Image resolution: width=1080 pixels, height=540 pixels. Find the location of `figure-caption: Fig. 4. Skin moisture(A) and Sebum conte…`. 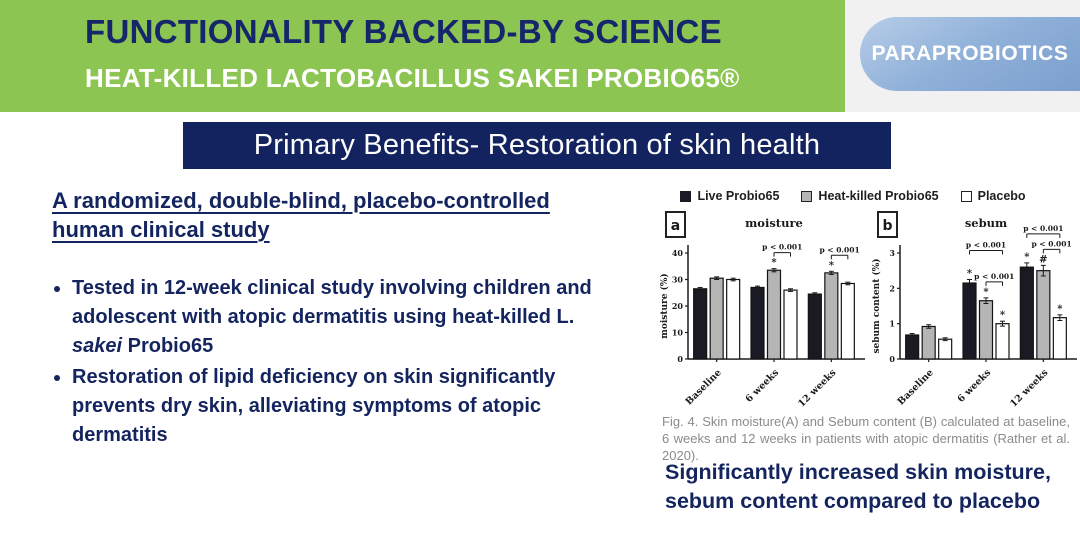

figure-caption: Fig. 4. Skin moisture(A) and Sebum conte… is located at coordinates (866, 439).